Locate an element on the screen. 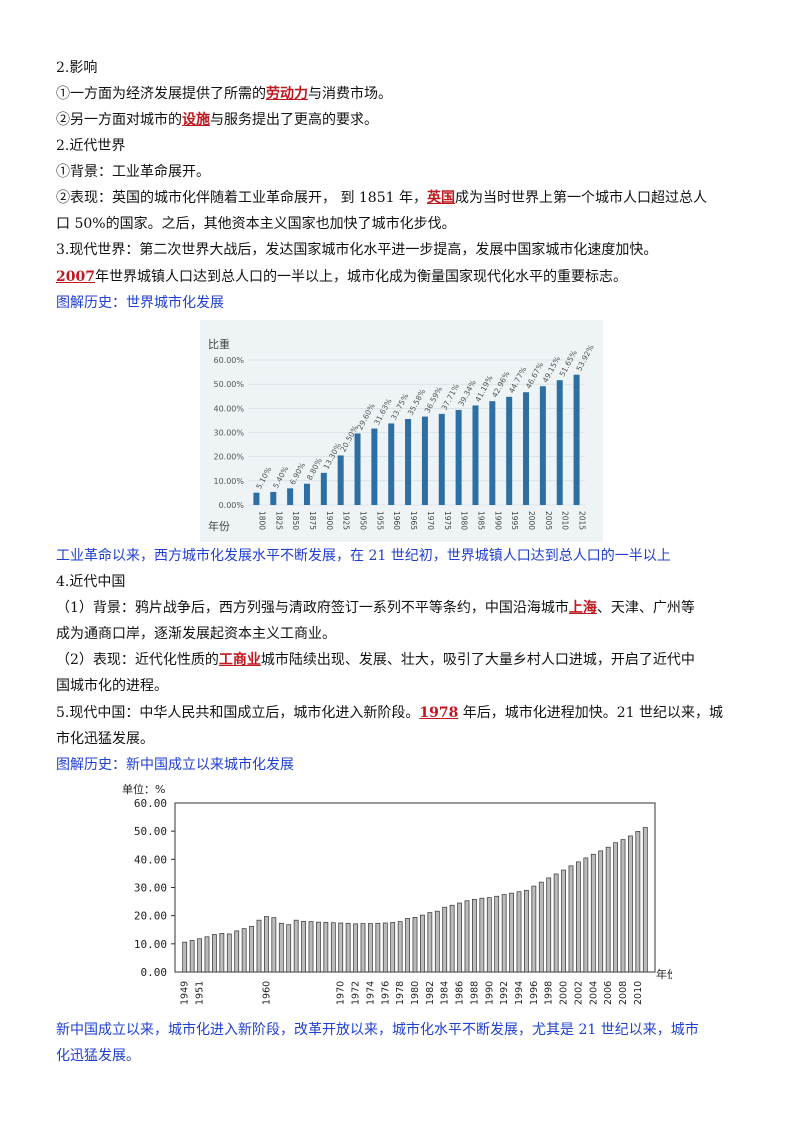 This screenshot has height=1132, width=800. x-tick-label: 1972 is located at coordinates (356, 993).